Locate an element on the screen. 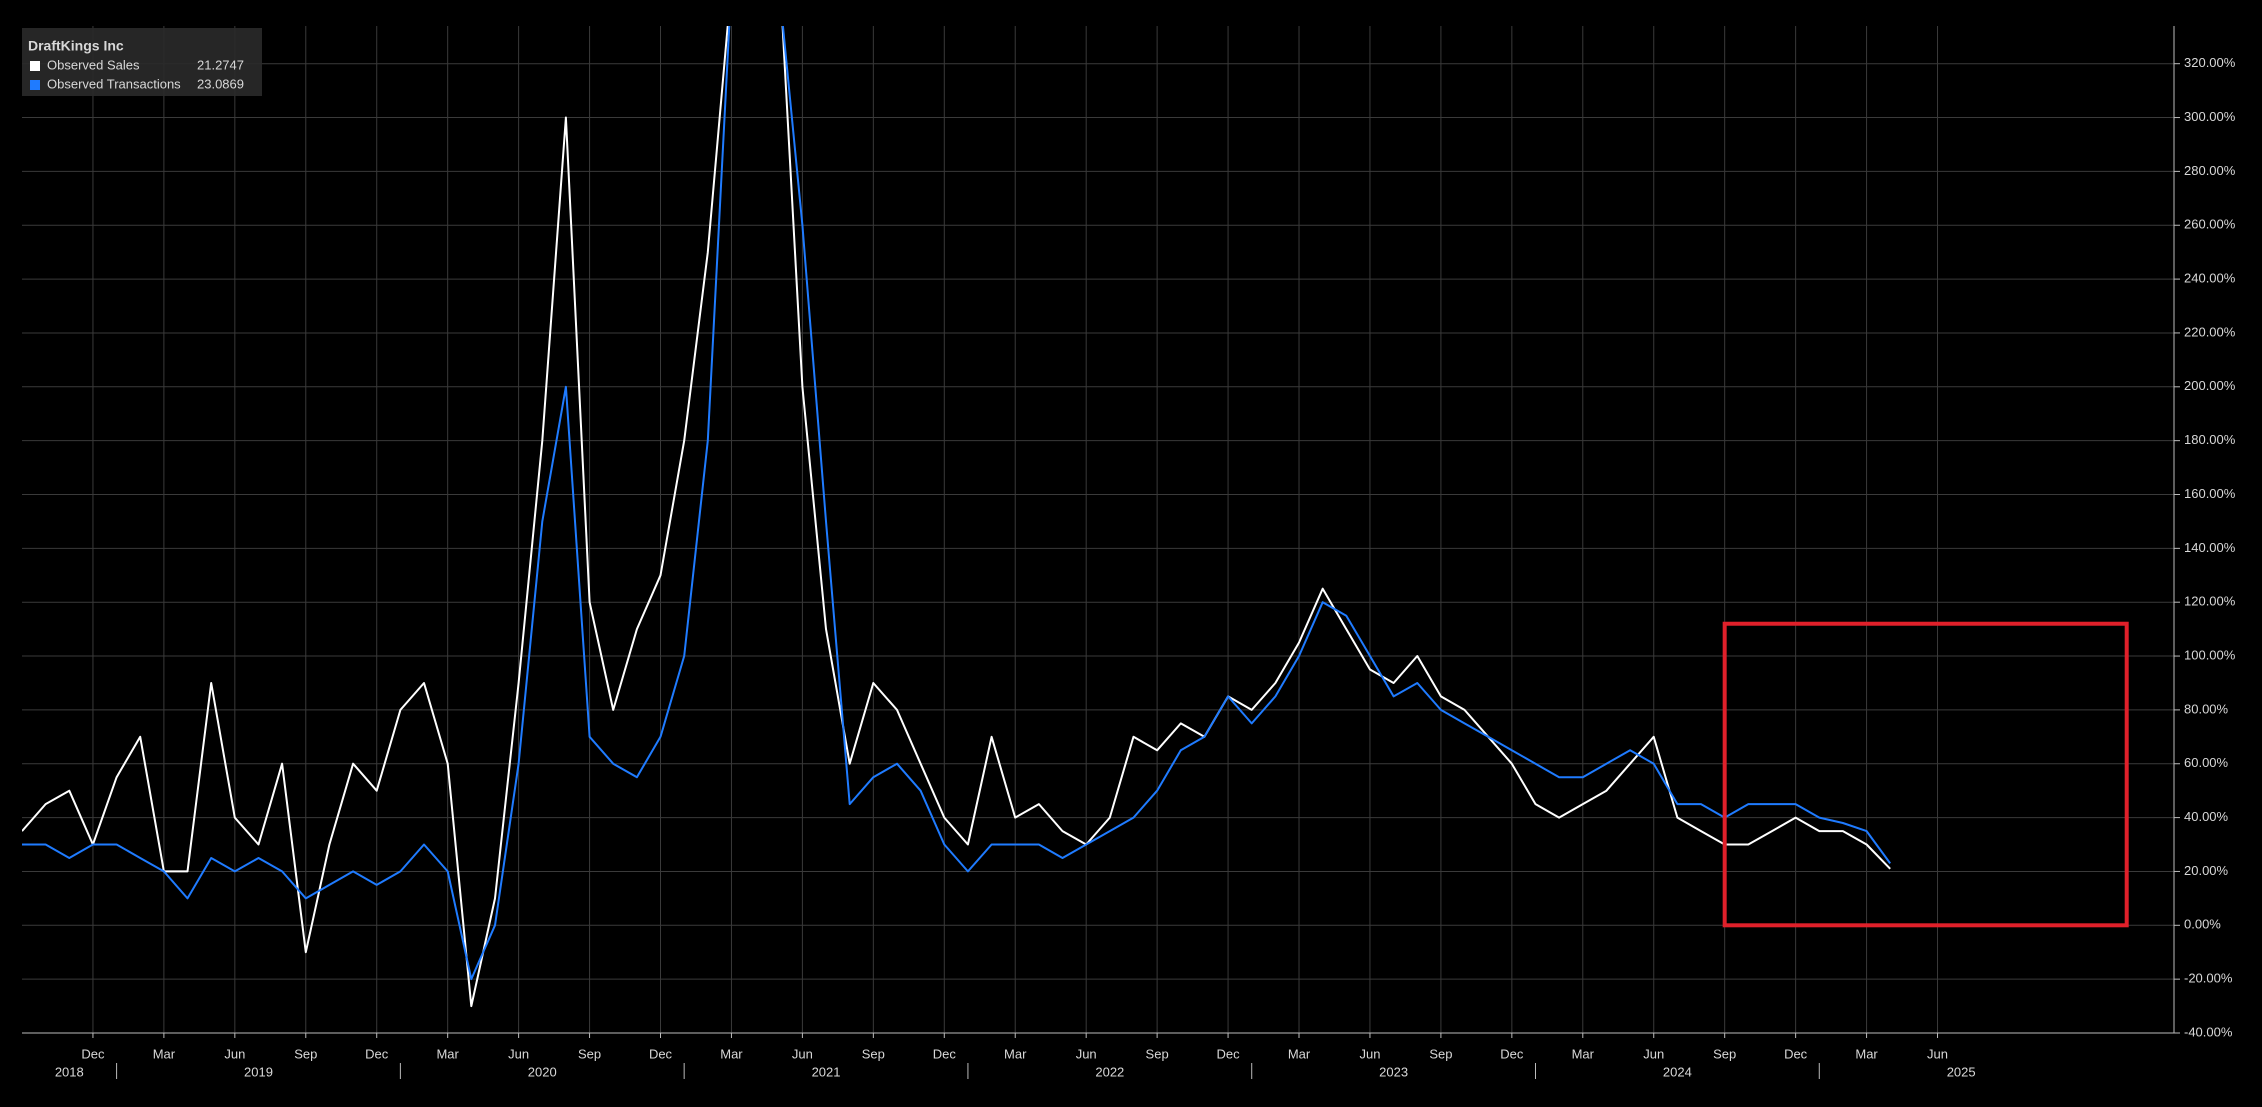  legend-label: Observed Transactions is located at coordinates (114, 83).